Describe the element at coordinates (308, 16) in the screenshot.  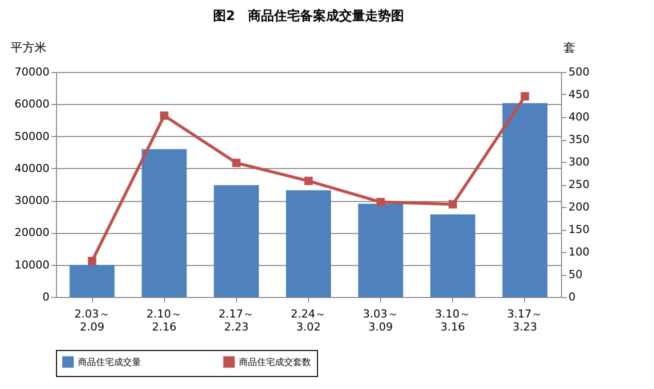
I see `chart-title: 图2 商品住宅备案成交量走势图` at that location.